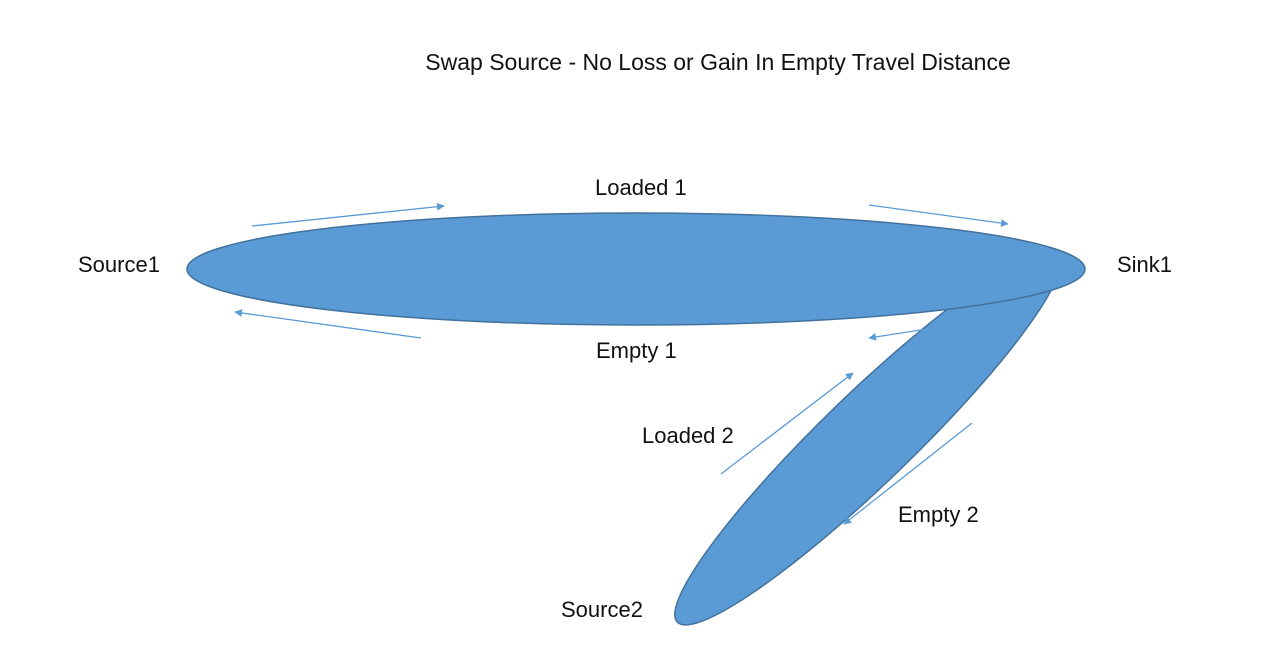 The image size is (1265, 660). Describe the element at coordinates (636, 350) in the screenshot. I see `empty-1-label: Empty 1` at that location.